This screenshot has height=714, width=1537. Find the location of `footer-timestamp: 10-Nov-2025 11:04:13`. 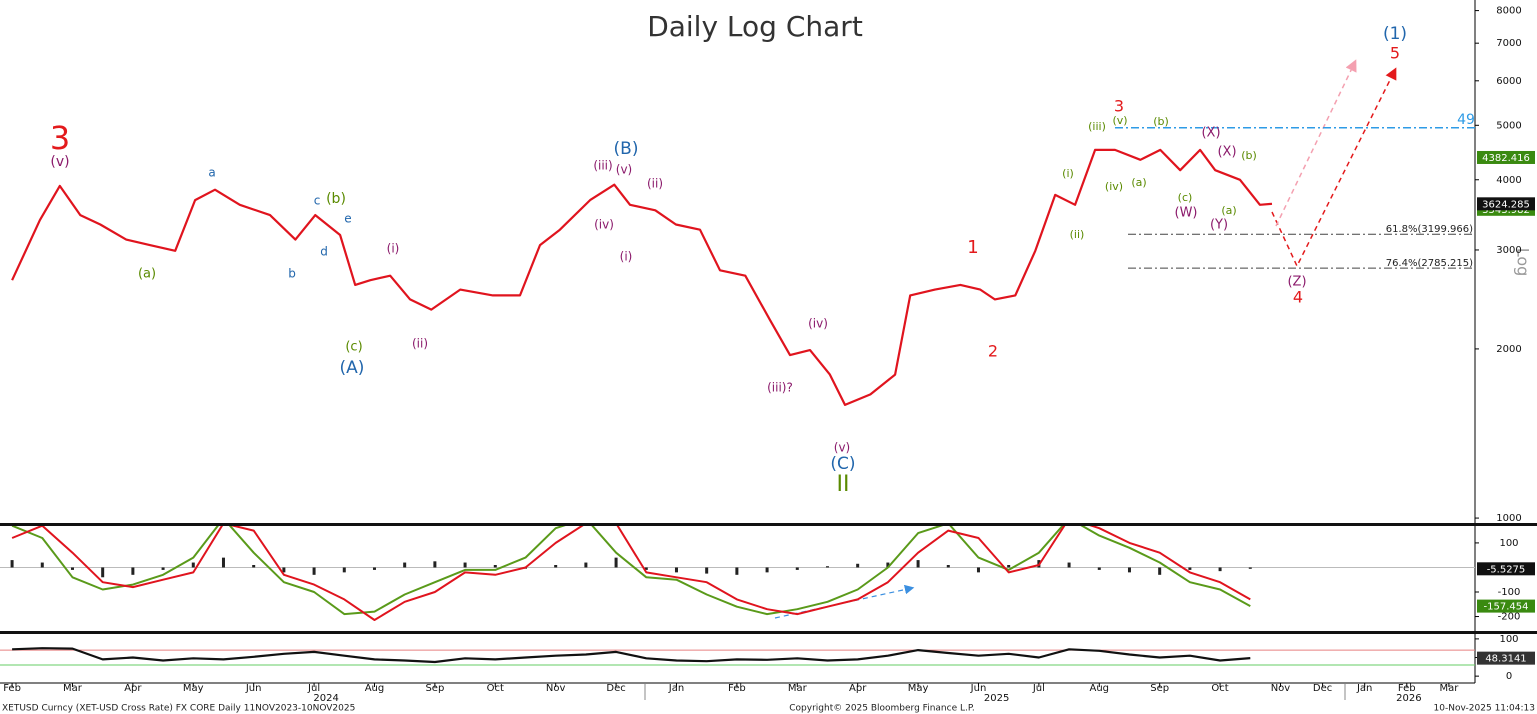

footer-timestamp: 10-Nov-2025 11:04:13 is located at coordinates (1484, 709).